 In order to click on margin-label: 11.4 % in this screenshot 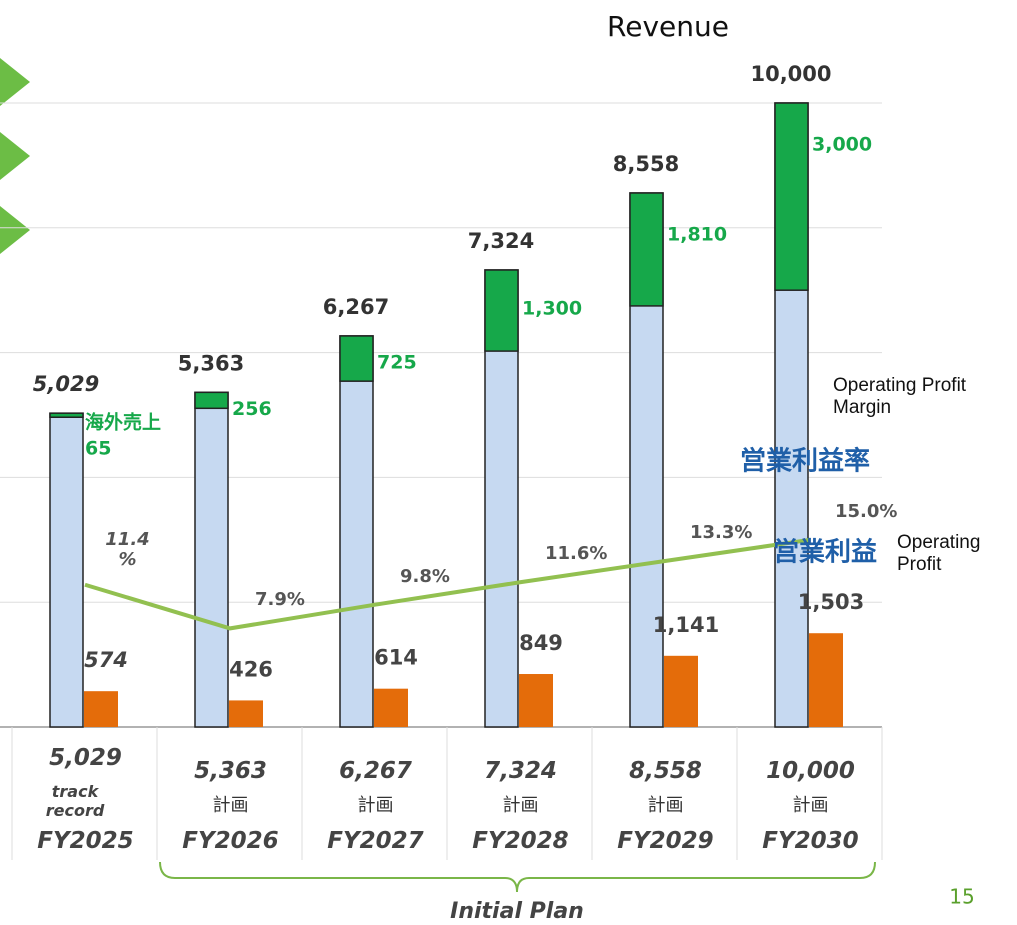, I will do `click(127, 549)`.